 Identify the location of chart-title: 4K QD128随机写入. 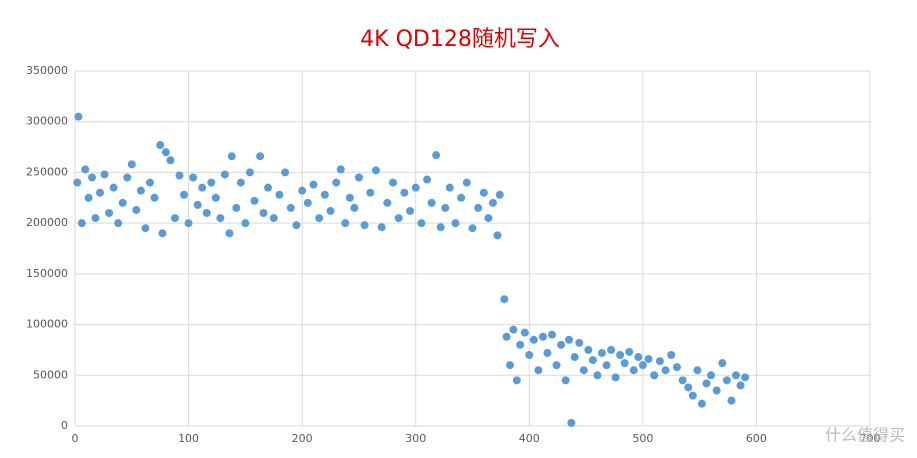
(460, 39).